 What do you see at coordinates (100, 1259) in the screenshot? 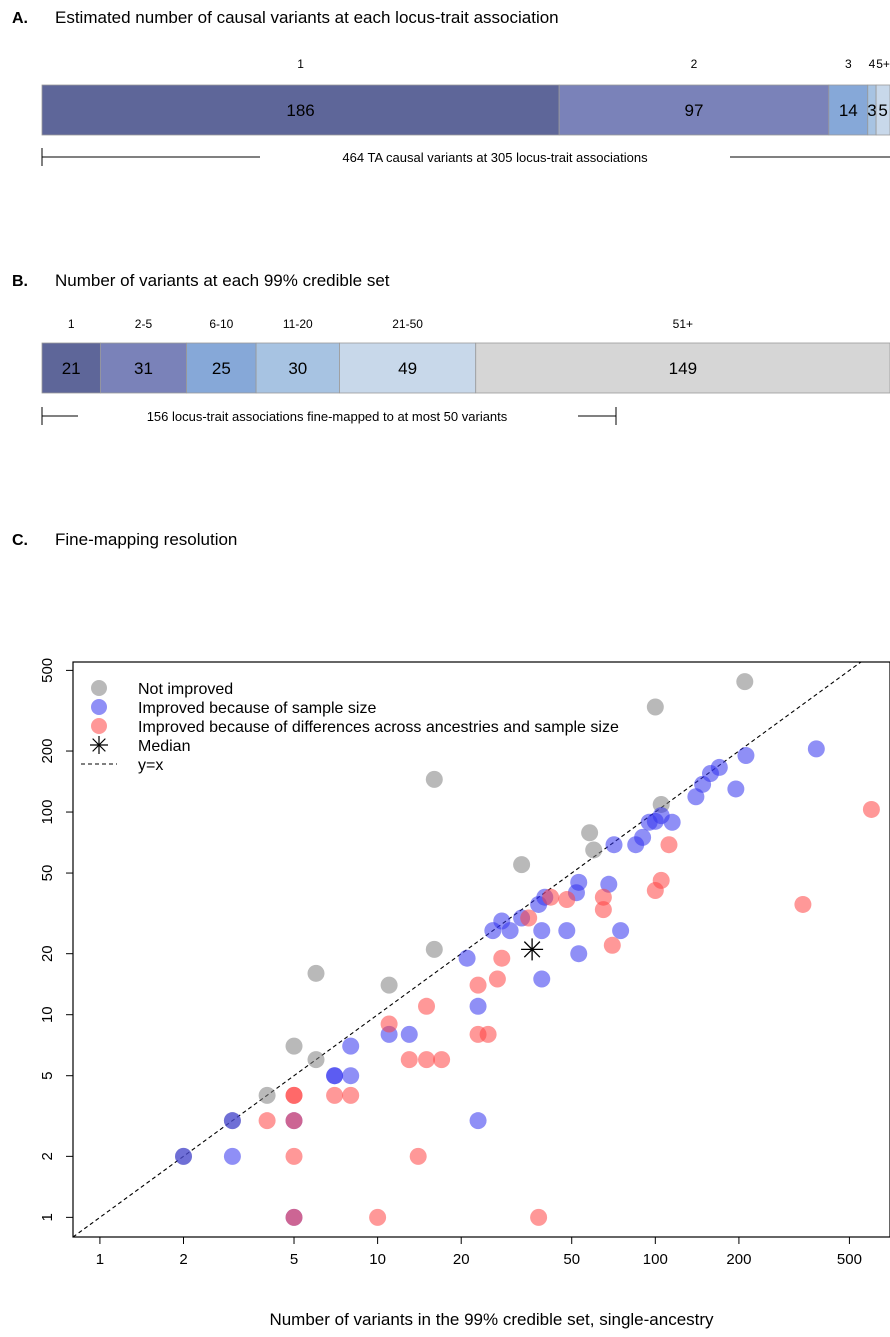
I see `x-tick-label: 1` at bounding box center [100, 1259].